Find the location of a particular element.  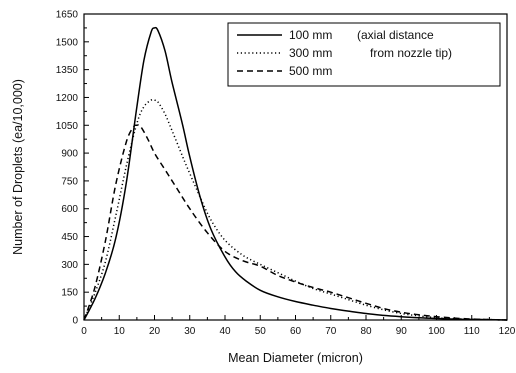

y-tick-label: 1650 is located at coordinates (67, 15).